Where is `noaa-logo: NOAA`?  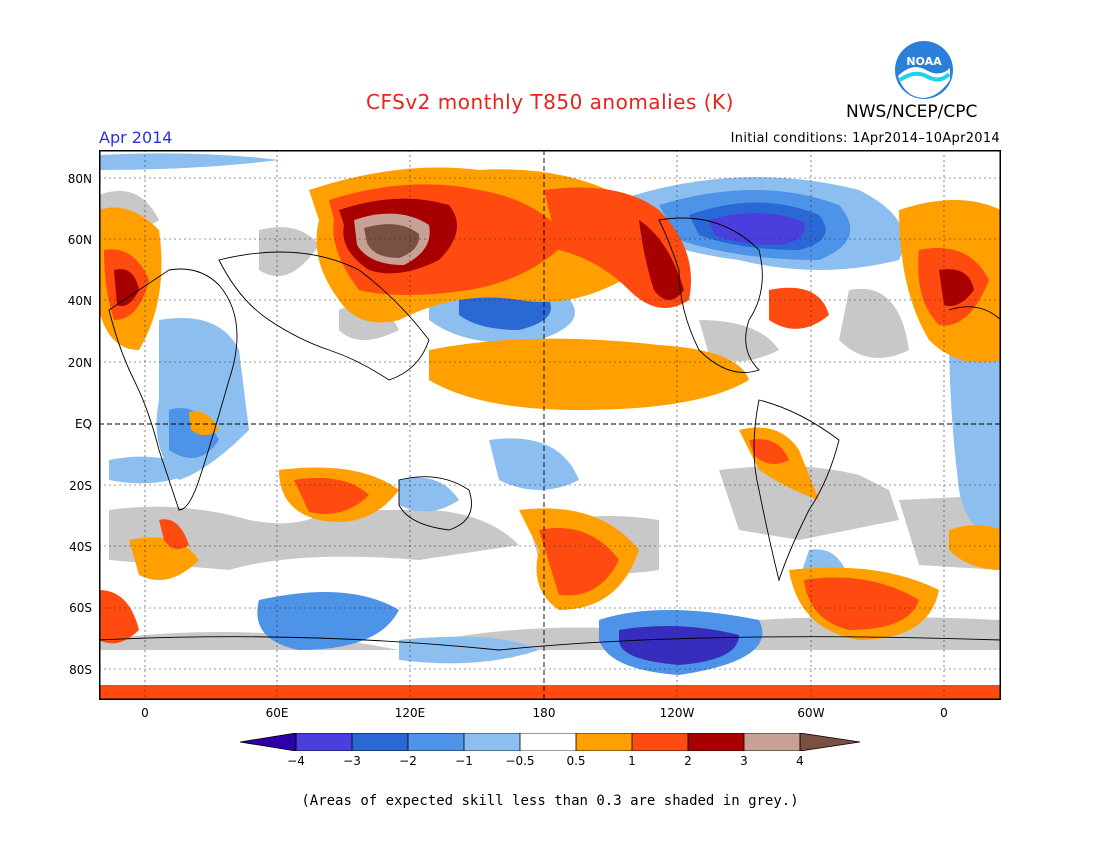
noaa-logo: NOAA is located at coordinates (924, 70).